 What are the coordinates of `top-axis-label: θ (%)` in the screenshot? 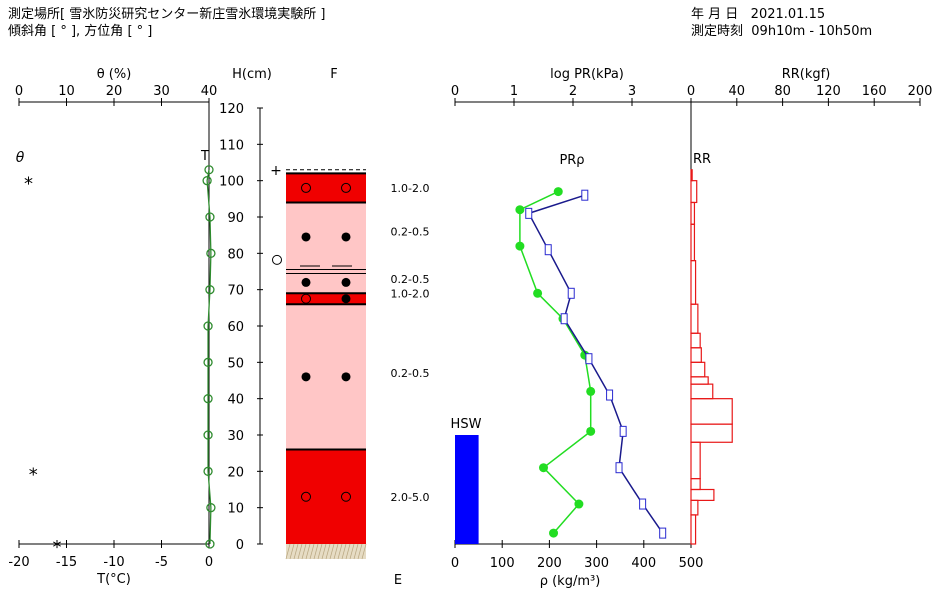 It's located at (114, 74).